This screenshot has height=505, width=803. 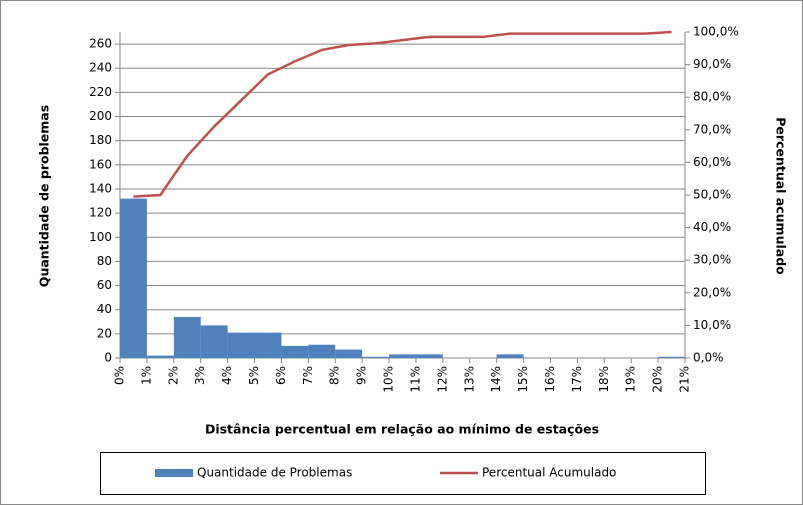 I want to click on y2-tick-label: 80,0%, so click(x=712, y=97).